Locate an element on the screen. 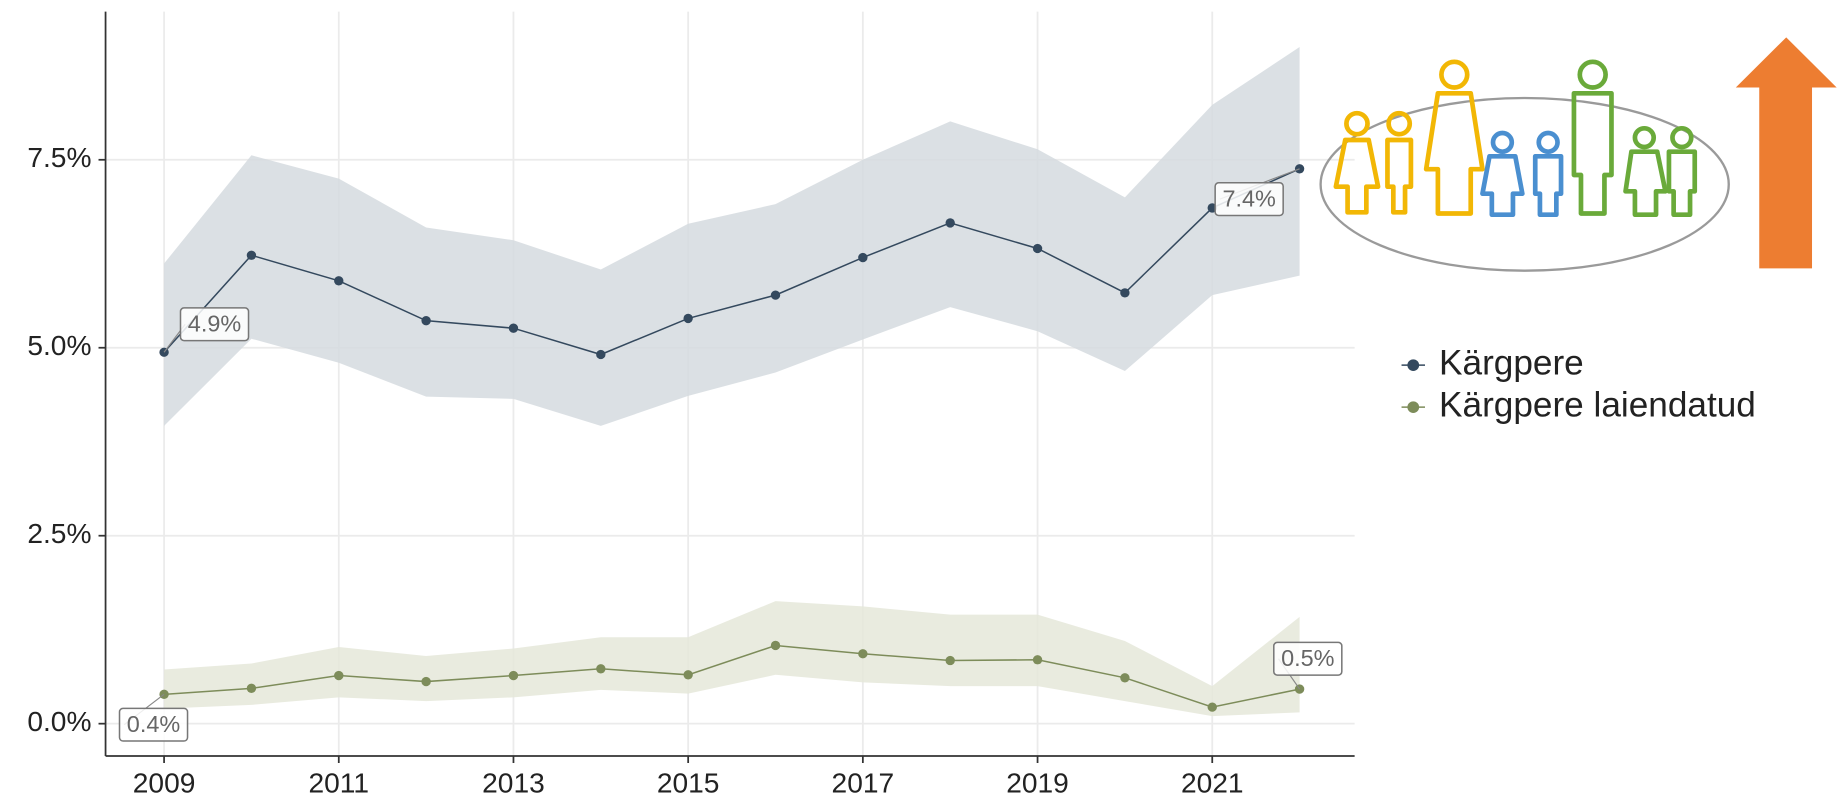 The height and width of the screenshot is (805, 1839). x-tick-label: 2021 is located at coordinates (1212, 783).